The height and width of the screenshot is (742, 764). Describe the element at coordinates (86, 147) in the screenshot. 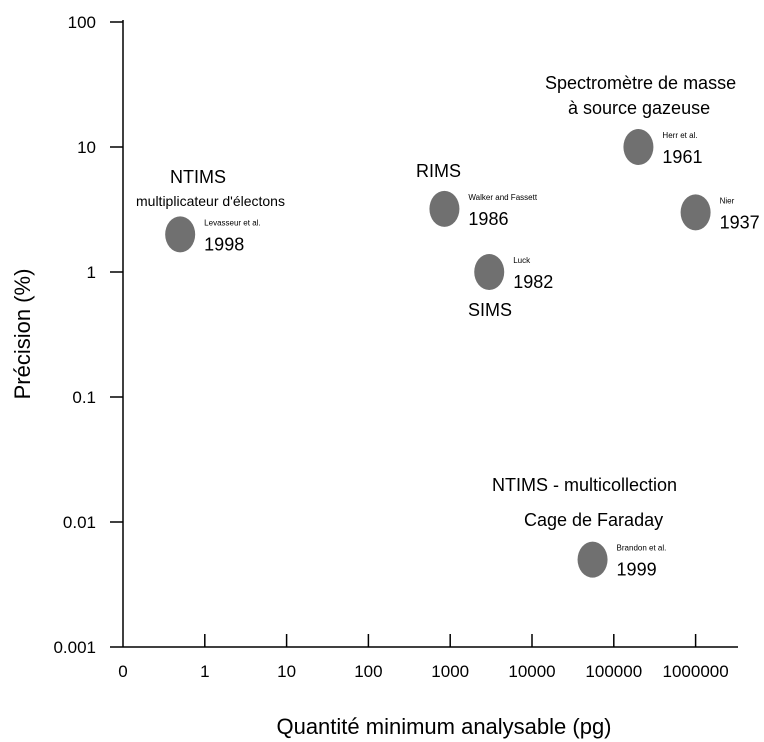

I see `y-tick-label: 10` at that location.